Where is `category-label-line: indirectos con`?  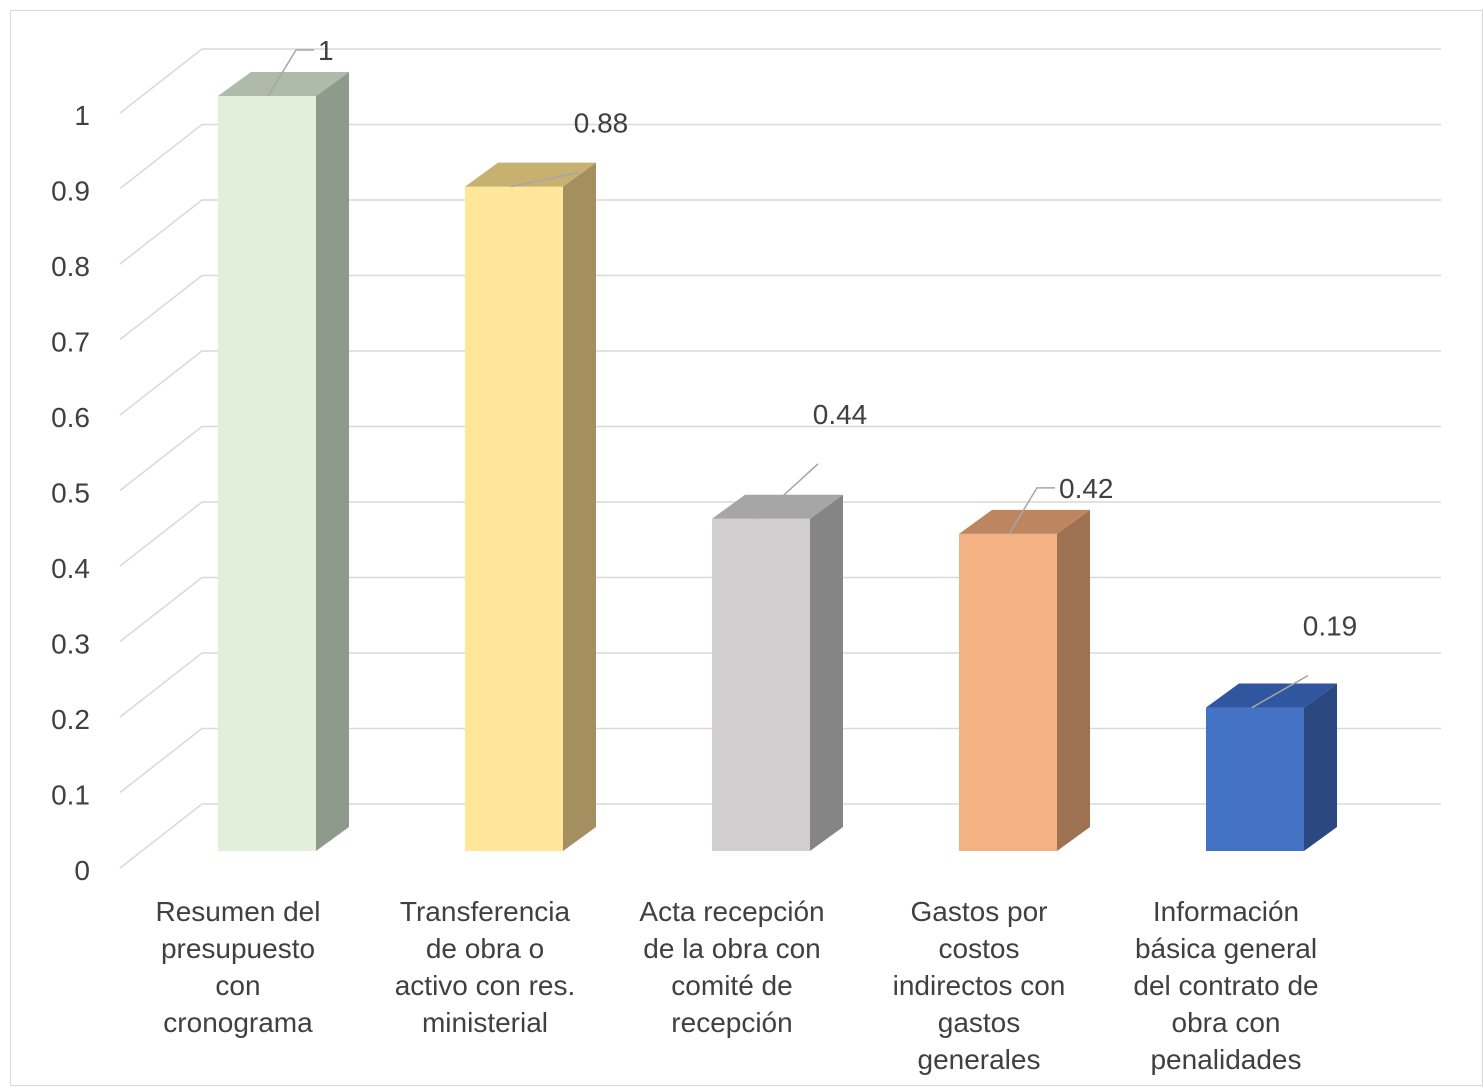
category-label-line: indirectos con is located at coordinates (979, 985).